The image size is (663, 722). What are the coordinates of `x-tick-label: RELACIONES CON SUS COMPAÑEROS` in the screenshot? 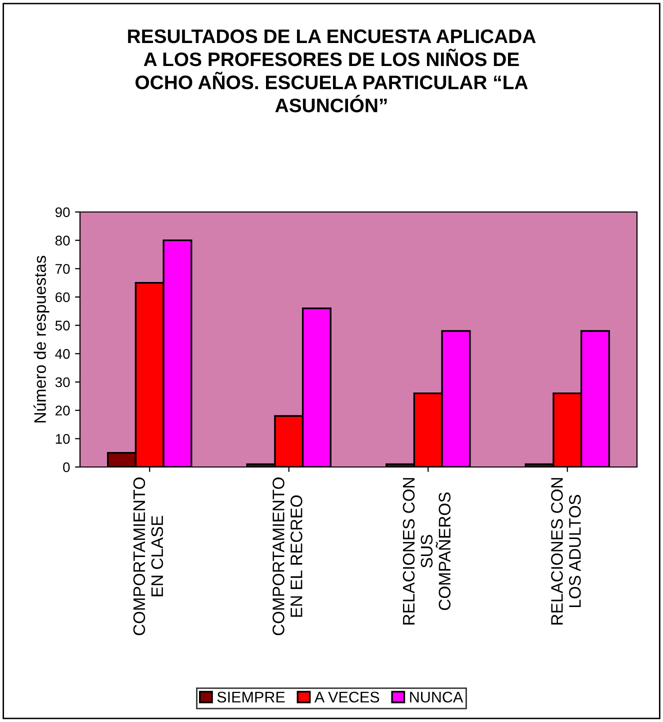 It's located at (426, 551).